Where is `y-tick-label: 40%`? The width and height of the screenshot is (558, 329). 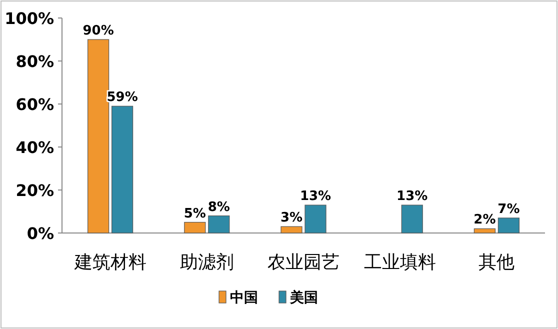 y-tick-label: 40% is located at coordinates (35, 147).